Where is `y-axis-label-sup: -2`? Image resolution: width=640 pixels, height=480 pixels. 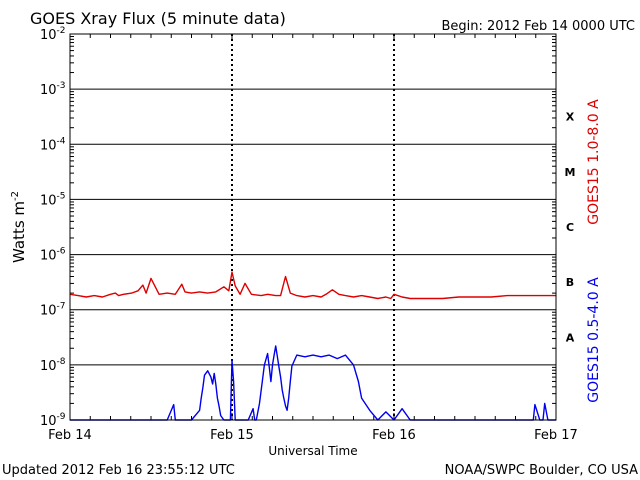
y-axis-label-sup: -2 is located at coordinates (15, 196).